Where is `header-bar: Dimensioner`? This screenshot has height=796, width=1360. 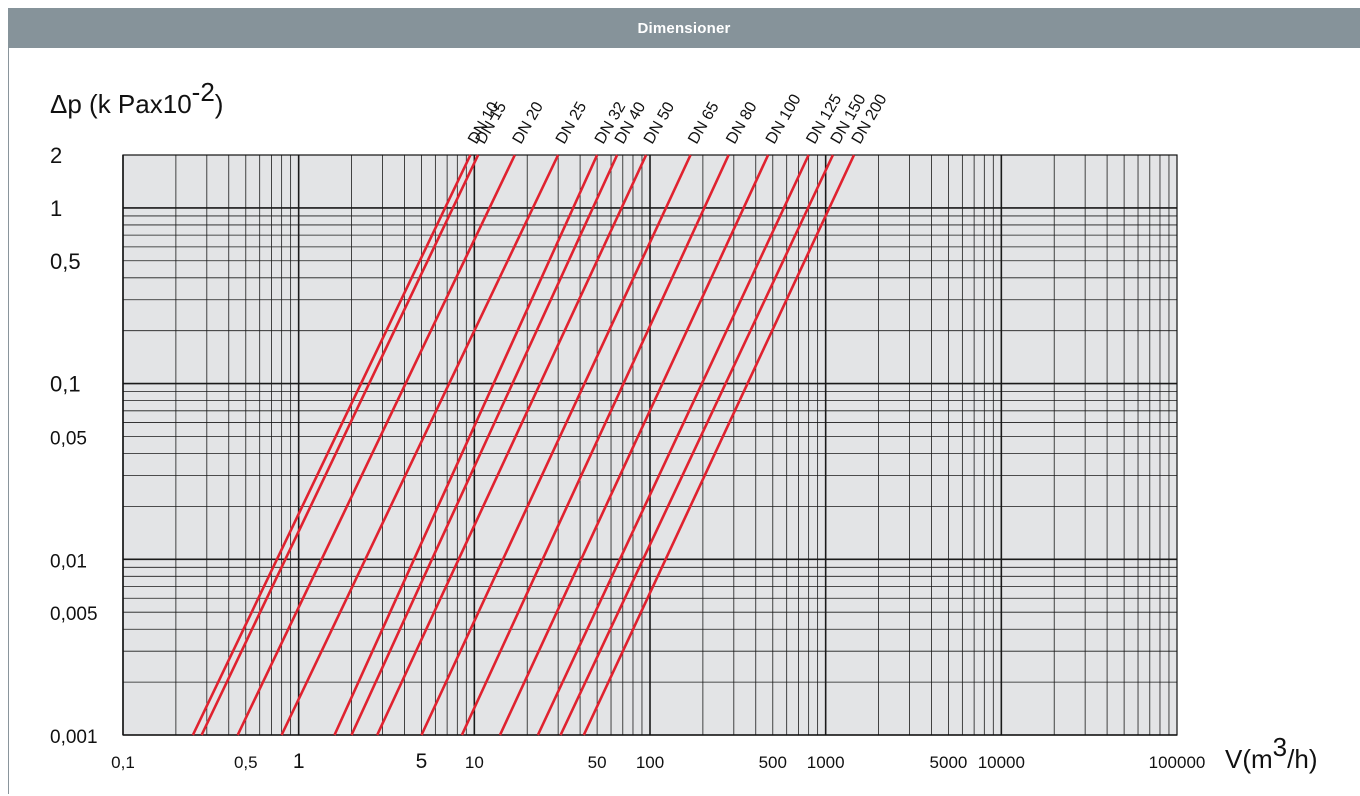 header-bar: Dimensioner is located at coordinates (684, 28).